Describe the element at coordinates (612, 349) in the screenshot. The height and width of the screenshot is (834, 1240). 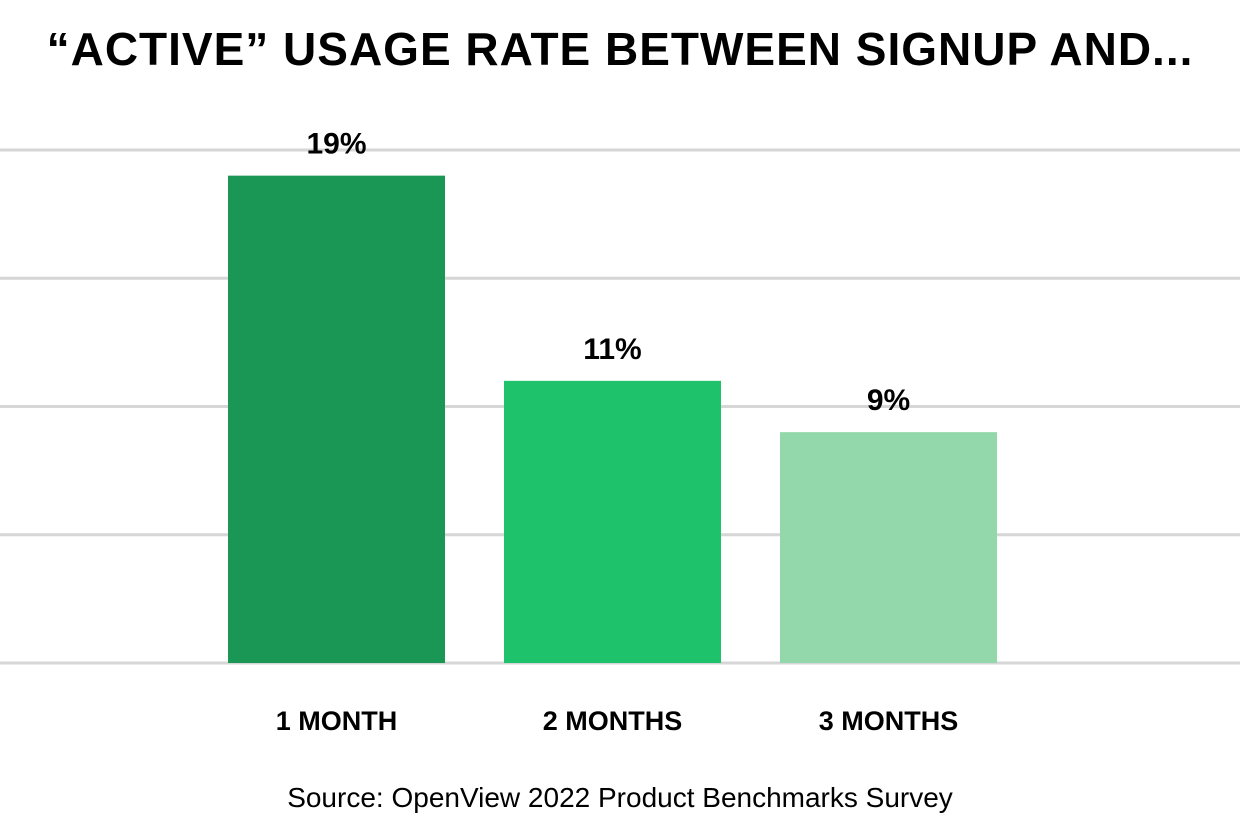
I see `bar-value-label: 11%` at that location.